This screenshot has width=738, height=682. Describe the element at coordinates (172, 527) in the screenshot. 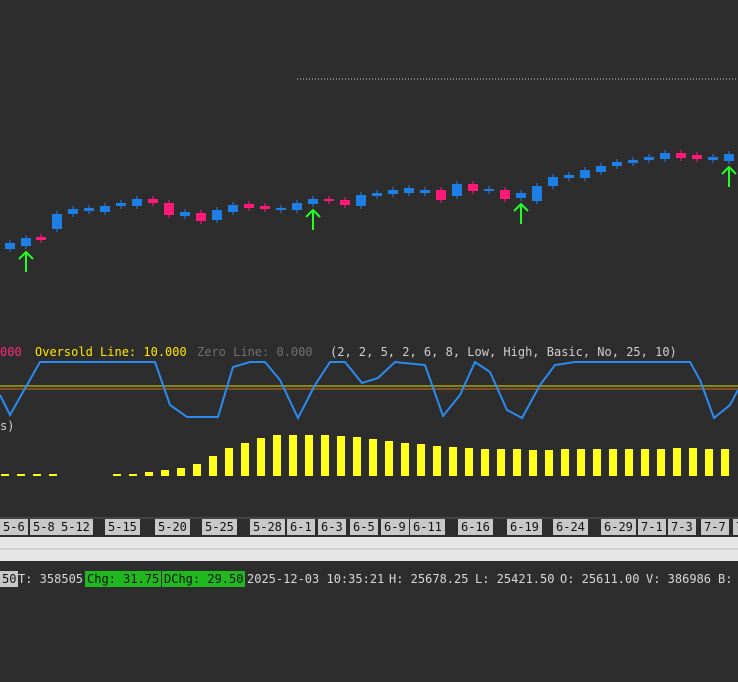

I see `date-label: 5-20` at that location.